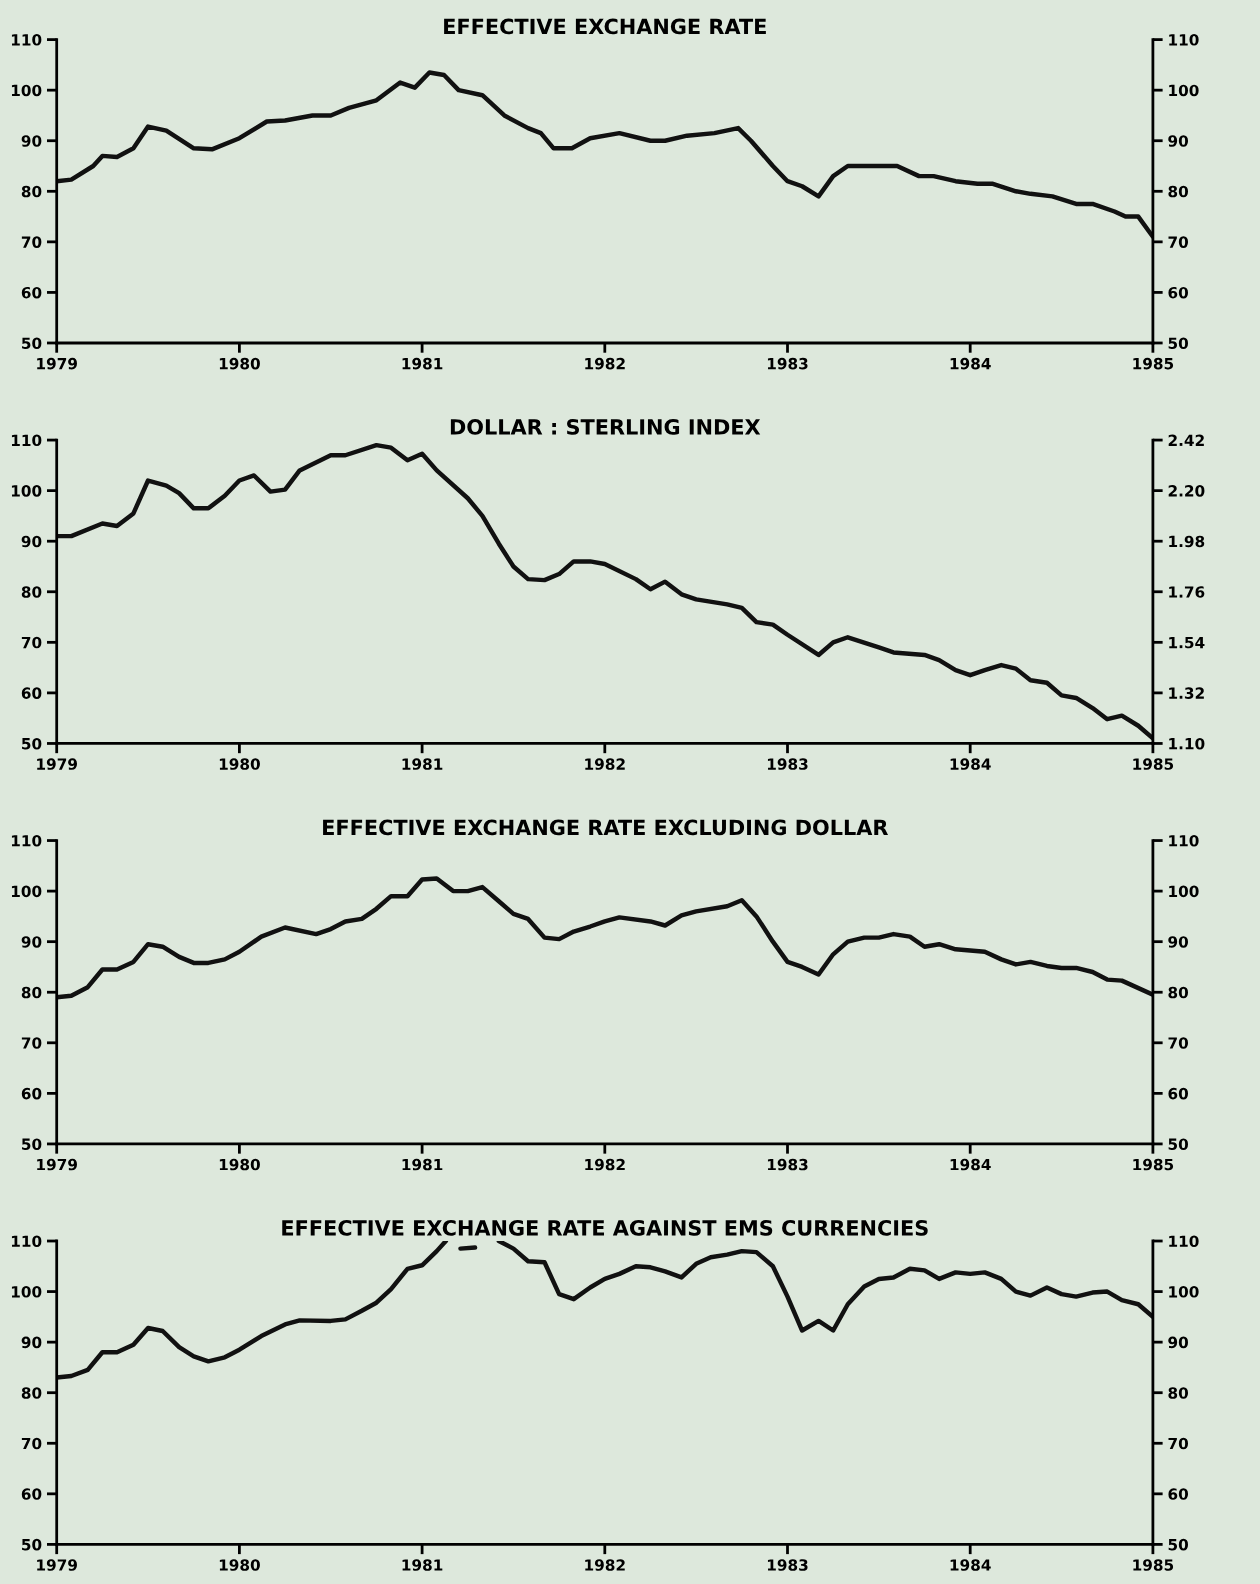 Image resolution: width=1260 pixels, height=1584 pixels. What do you see at coordinates (605, 427) in the screenshot?
I see `chart-title: DOLLAR : STERLING INDEX` at bounding box center [605, 427].